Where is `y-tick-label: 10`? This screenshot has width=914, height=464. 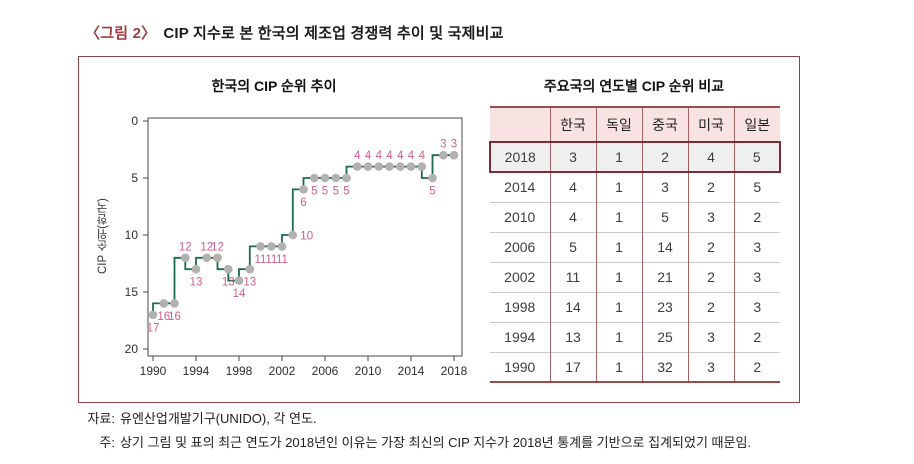 y-tick-label: 10 is located at coordinates (132, 235).